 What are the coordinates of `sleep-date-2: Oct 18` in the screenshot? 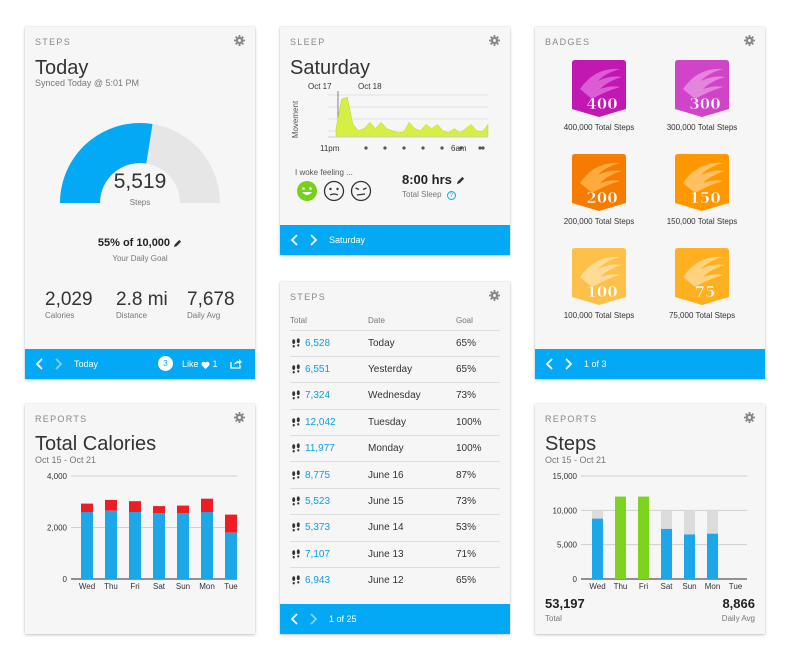 It's located at (370, 86).